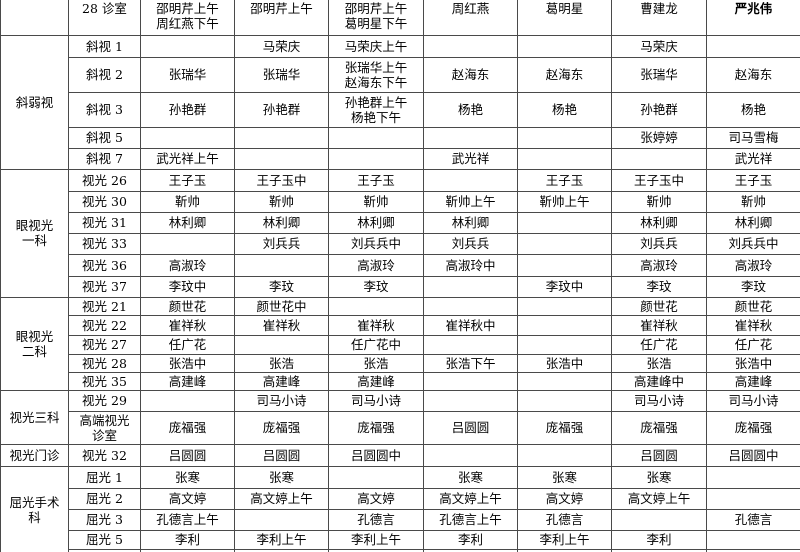  Describe the element at coordinates (659, 18) in the screenshot. I see `schedule-cell: 曹建龙` at that location.